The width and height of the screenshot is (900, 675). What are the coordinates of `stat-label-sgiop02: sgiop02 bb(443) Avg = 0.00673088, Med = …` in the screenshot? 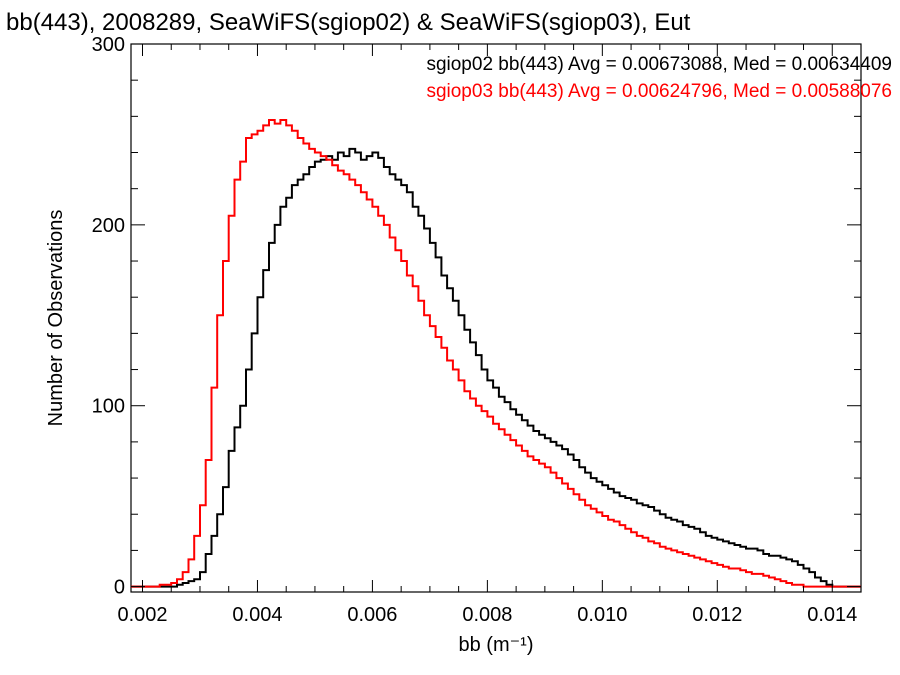 It's located at (659, 64).